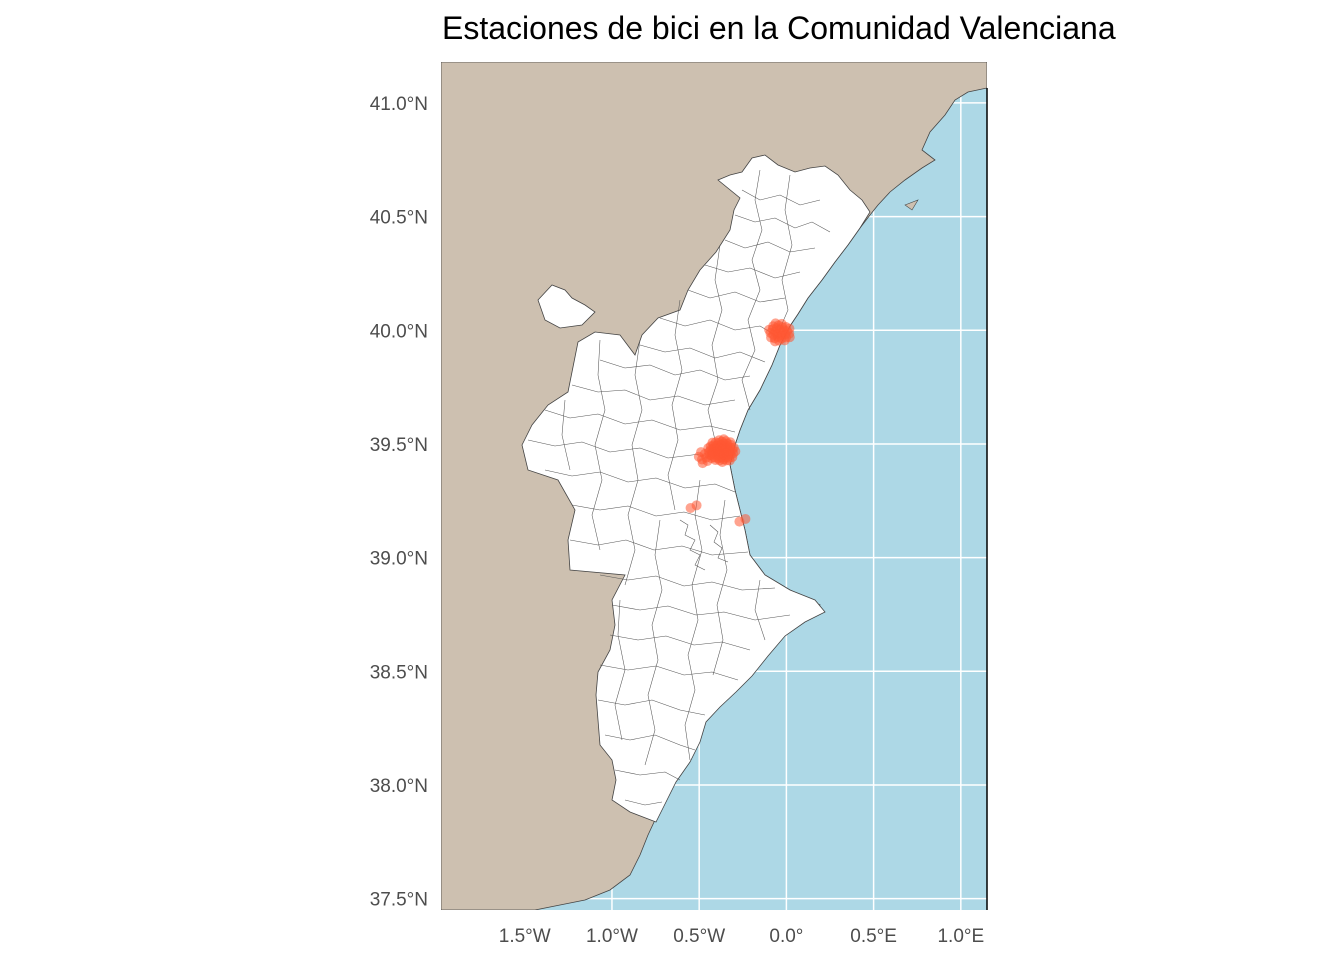 This screenshot has height=960, width=1344. What do you see at coordinates (740, 422) in the screenshot?
I see `station-layer` at bounding box center [740, 422].